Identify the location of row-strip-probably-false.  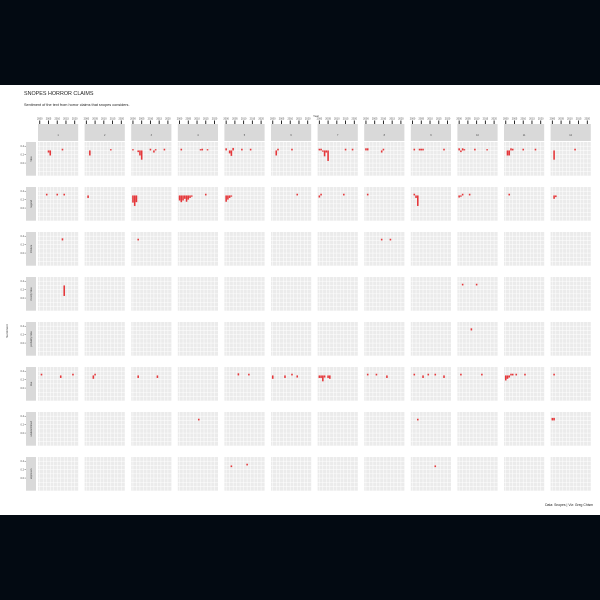
(31, 339).